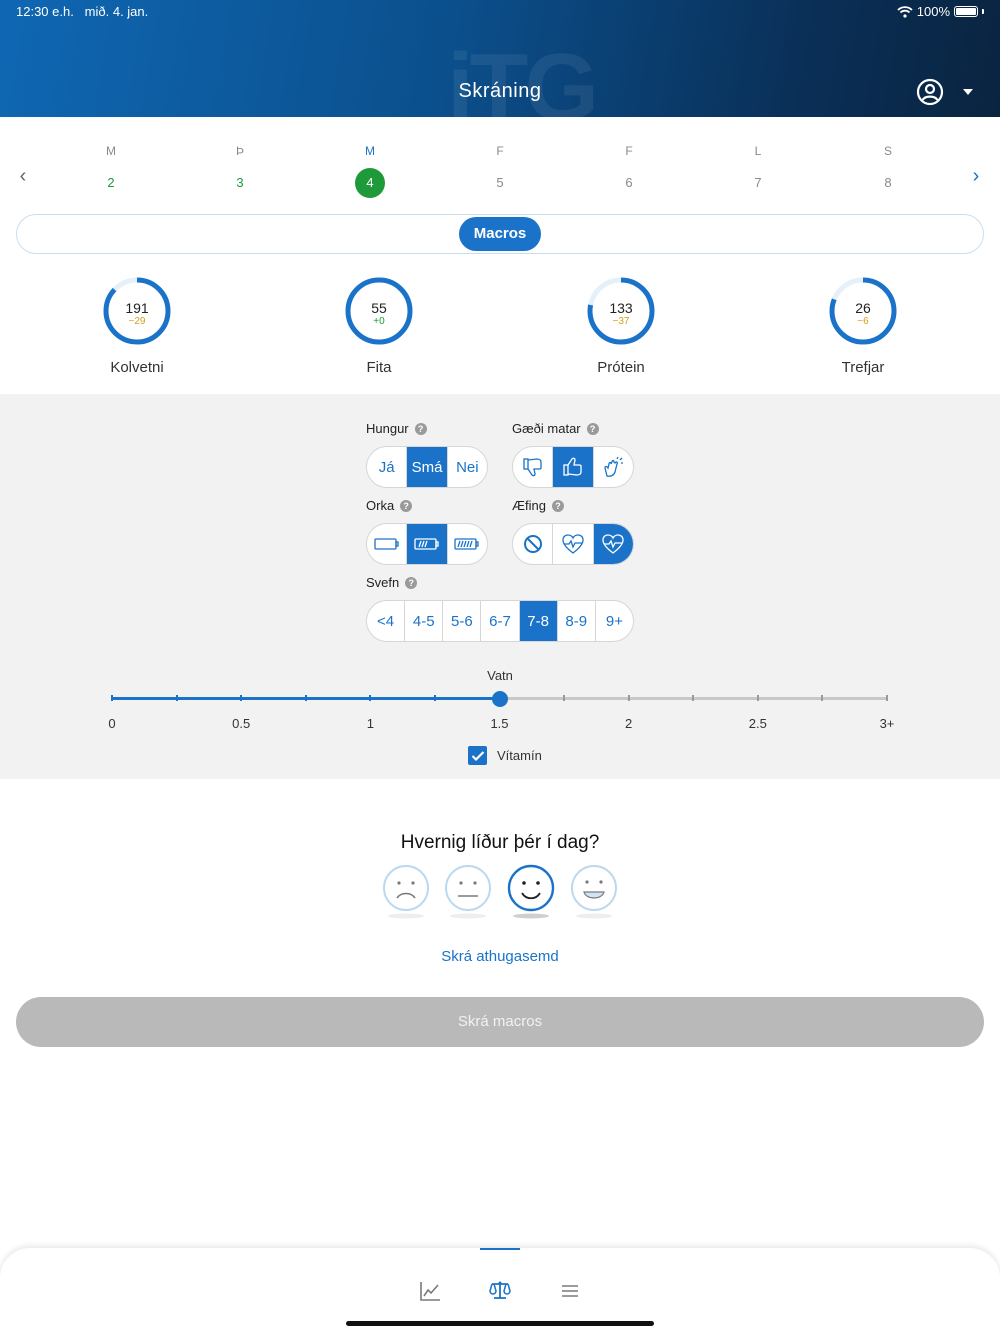  I want to click on hunger-options: Já Smá Nei, so click(427, 467).